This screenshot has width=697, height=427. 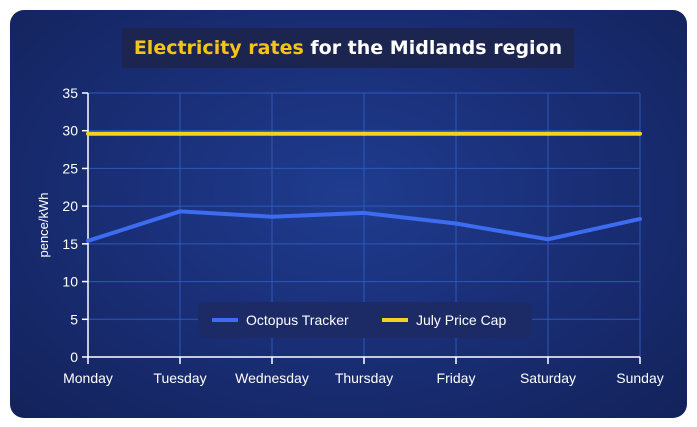 I want to click on x-tick-label: Sunday, so click(x=639, y=378).